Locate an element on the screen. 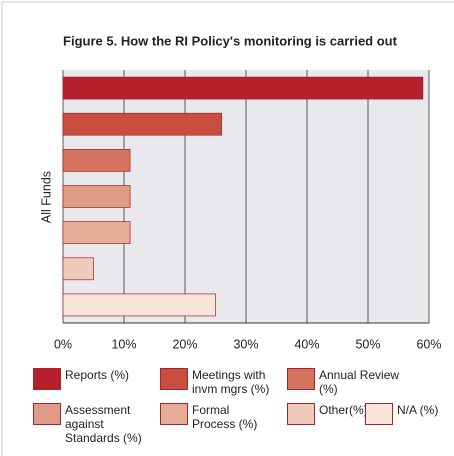 This screenshot has width=454, height=456. legend-item: Meetings with invm mgrs (%) is located at coordinates (218, 382).